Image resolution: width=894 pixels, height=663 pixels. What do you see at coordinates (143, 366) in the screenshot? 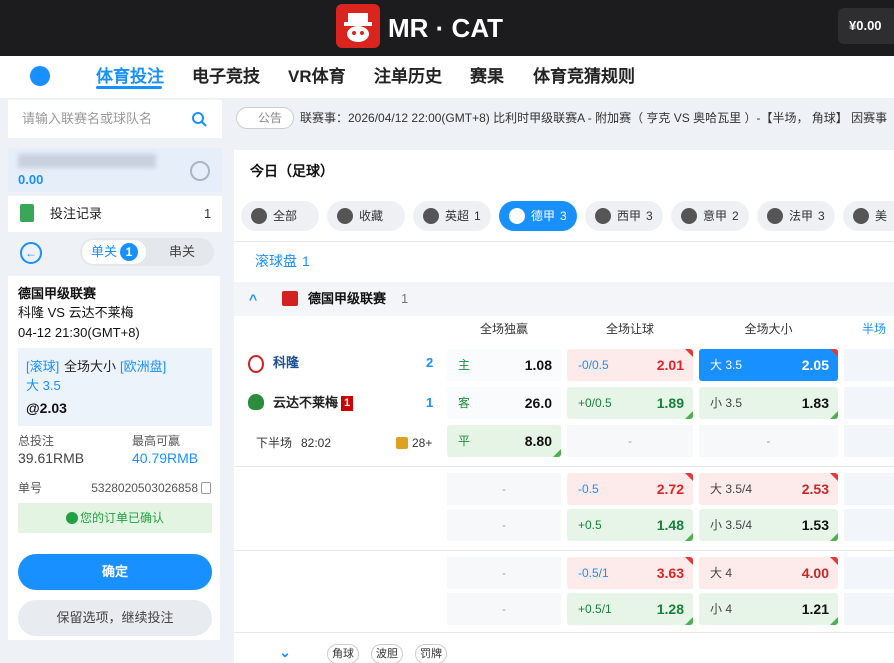
I see `slip-odds-type: [欧洲盘]` at bounding box center [143, 366].